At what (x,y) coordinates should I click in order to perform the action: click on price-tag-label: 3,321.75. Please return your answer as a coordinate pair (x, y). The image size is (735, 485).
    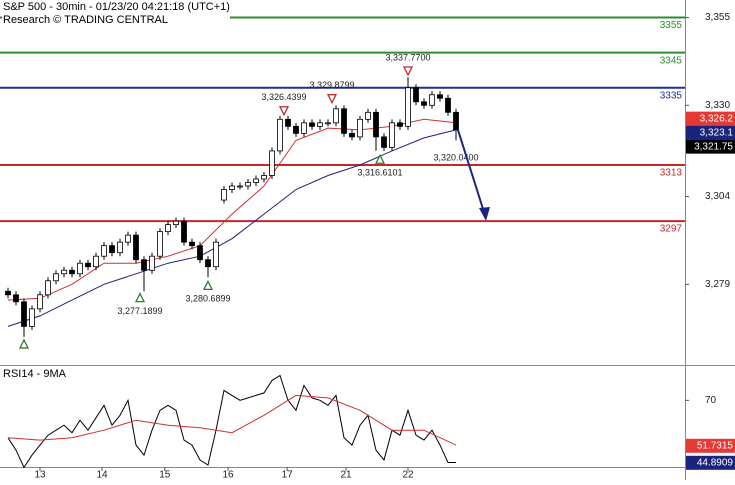
    Looking at the image, I should click on (713, 146).